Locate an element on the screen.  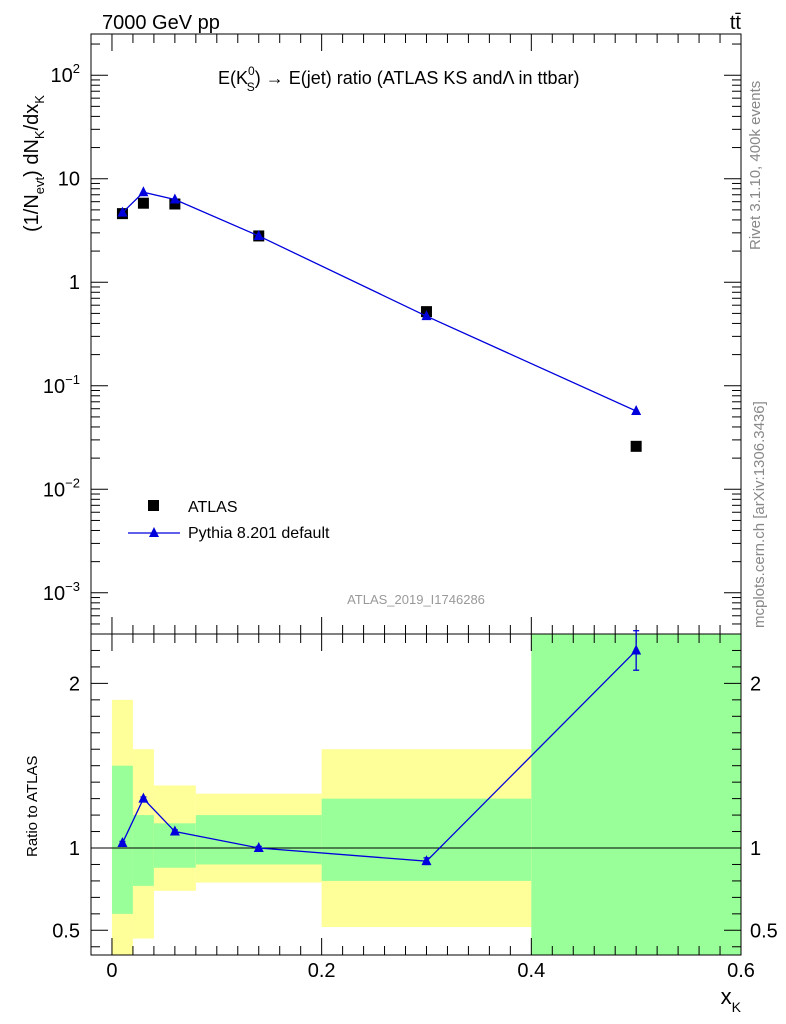
ratio-y-axis-label: Ratio to ATLAS is located at coordinates (32, 806).